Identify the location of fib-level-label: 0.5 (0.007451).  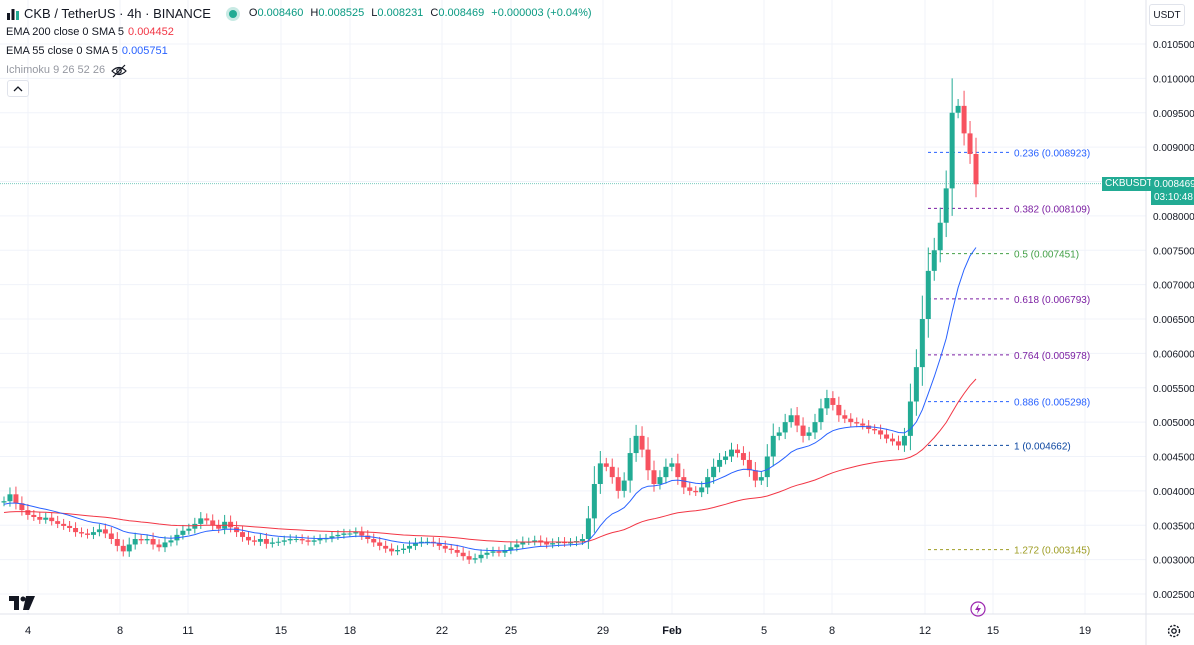
(1046, 255).